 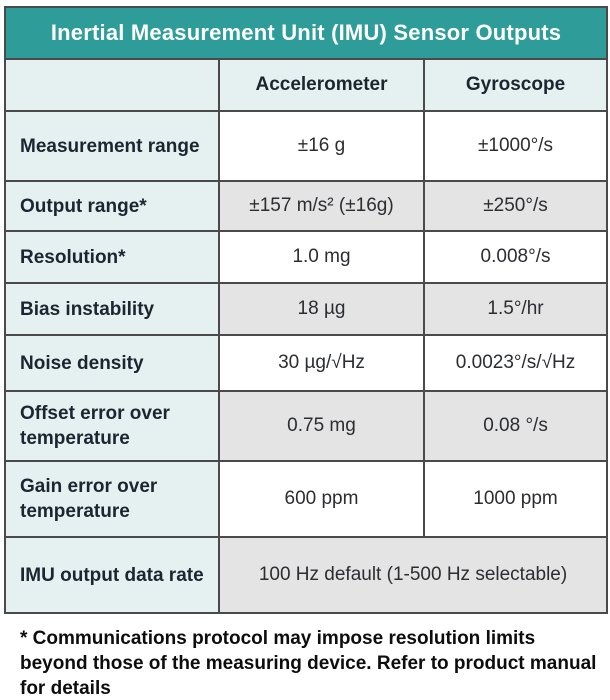 I want to click on table-row: Measurement range ±16 g ±1000°/s, so click(x=306, y=146).